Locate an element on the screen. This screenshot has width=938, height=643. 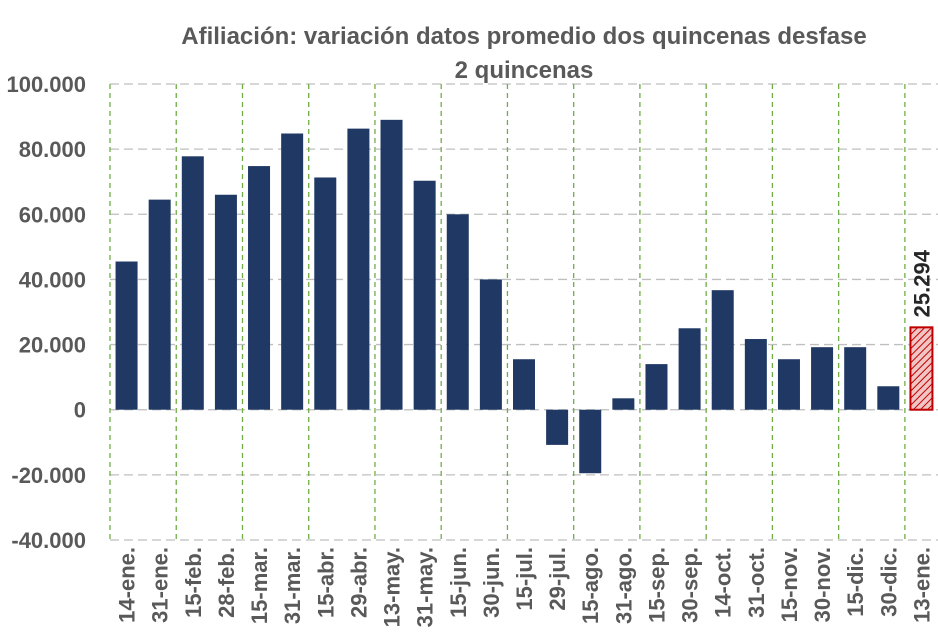
x-tick-label: 15-abr. is located at coordinates (325, 582).